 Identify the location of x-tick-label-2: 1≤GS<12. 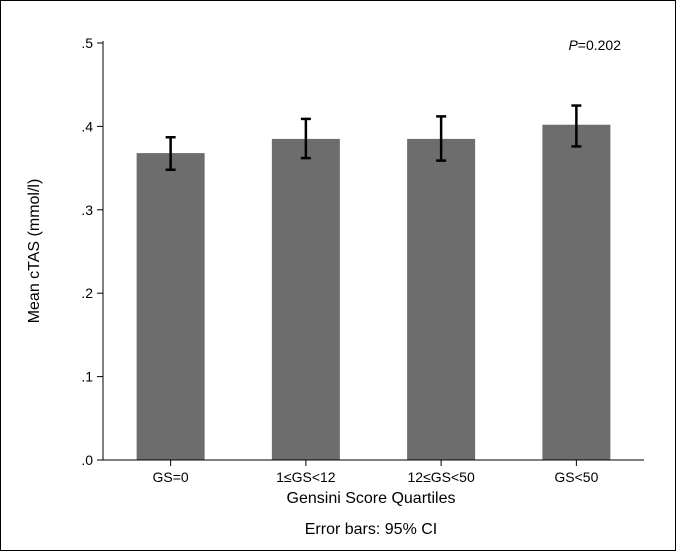
(306, 477).